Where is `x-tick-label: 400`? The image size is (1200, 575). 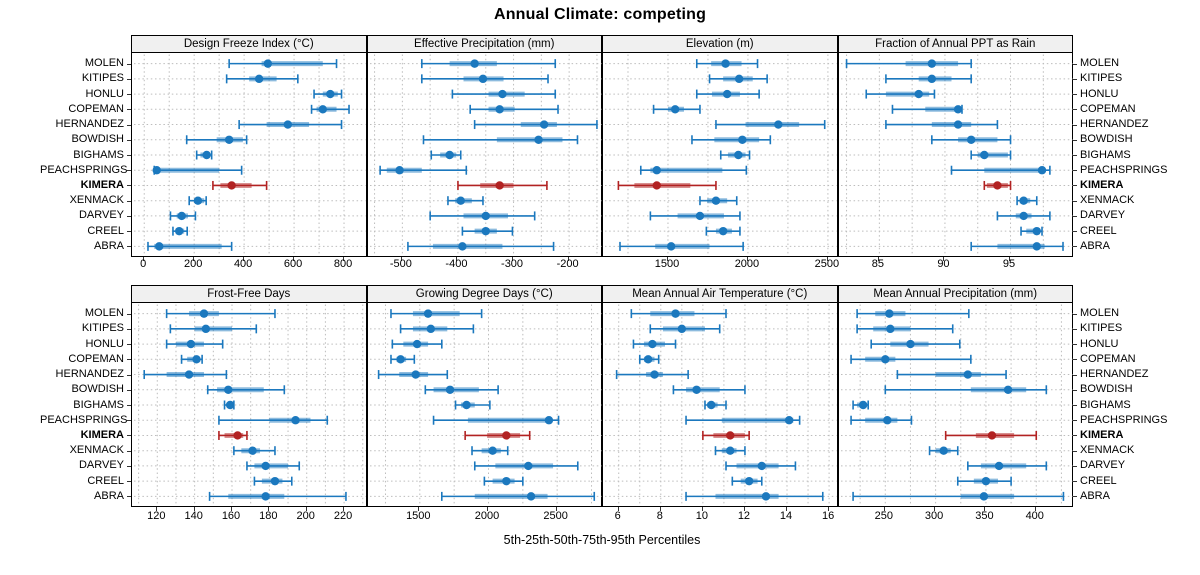 x-tick-label: 400 is located at coordinates (1034, 516).